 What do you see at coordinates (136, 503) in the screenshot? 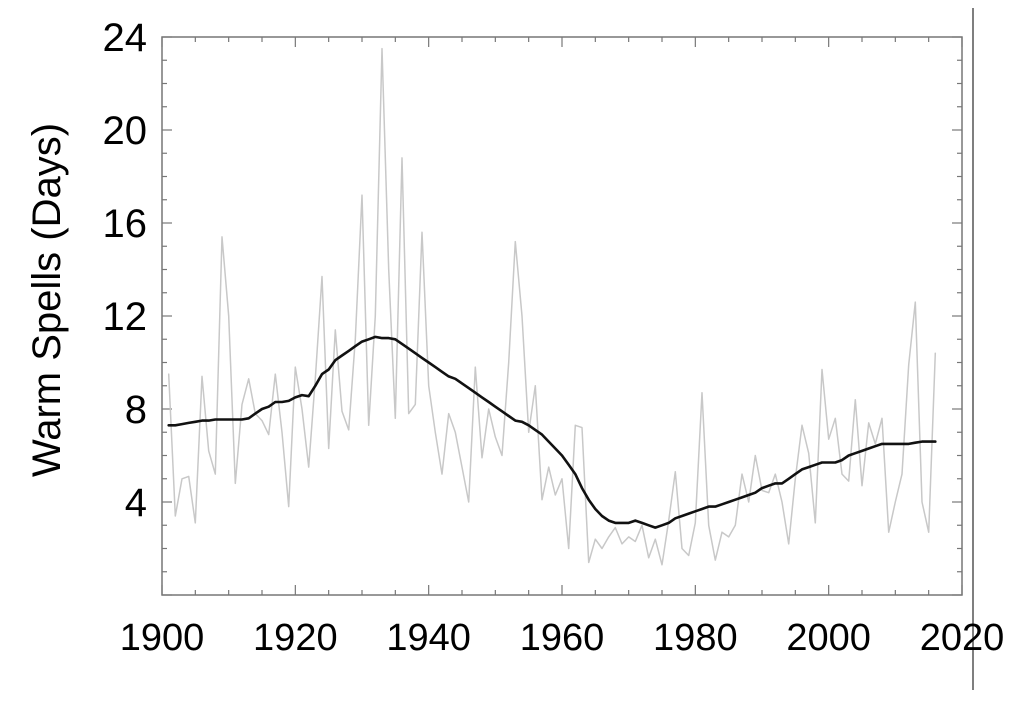
I see `y-tick-label: 4` at bounding box center [136, 503].